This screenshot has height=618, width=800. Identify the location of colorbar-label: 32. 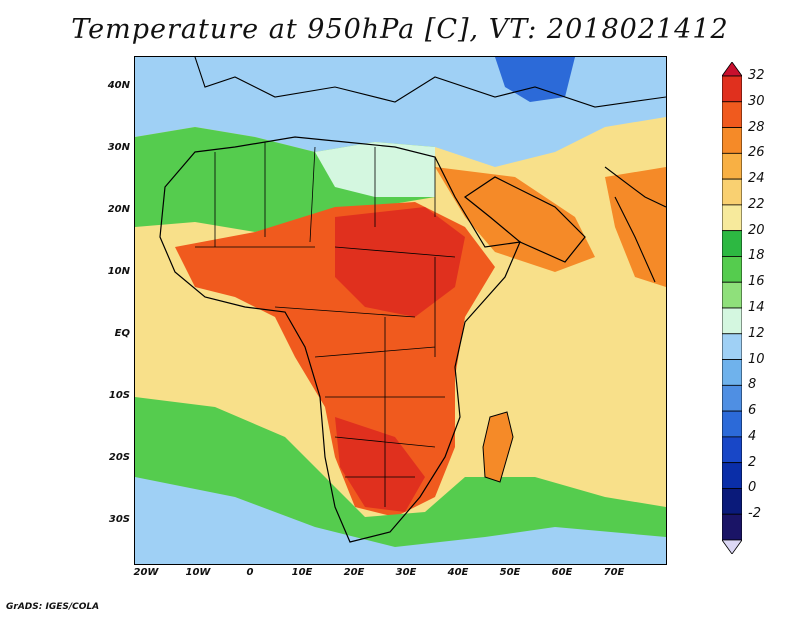
(756, 75).